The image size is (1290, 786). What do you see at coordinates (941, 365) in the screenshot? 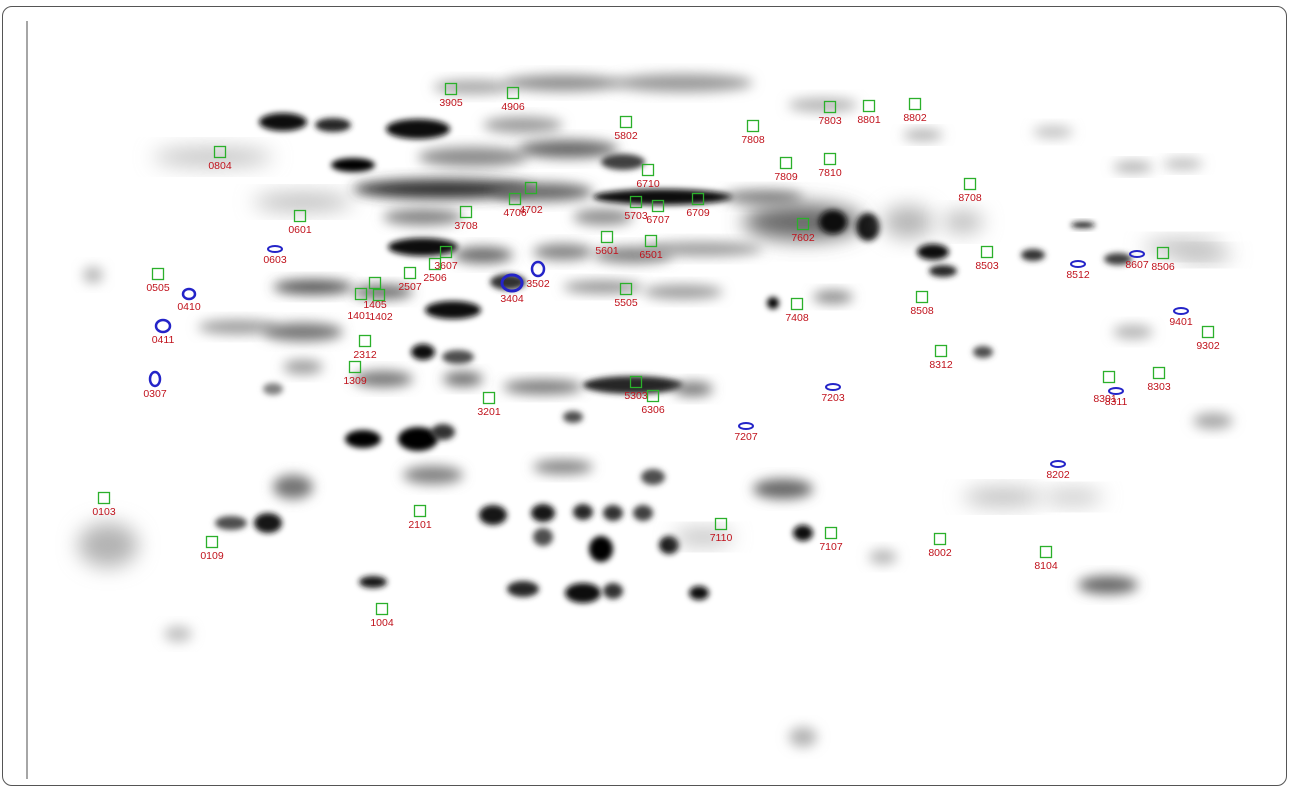
I see `spot-label: 8312` at bounding box center [941, 365].